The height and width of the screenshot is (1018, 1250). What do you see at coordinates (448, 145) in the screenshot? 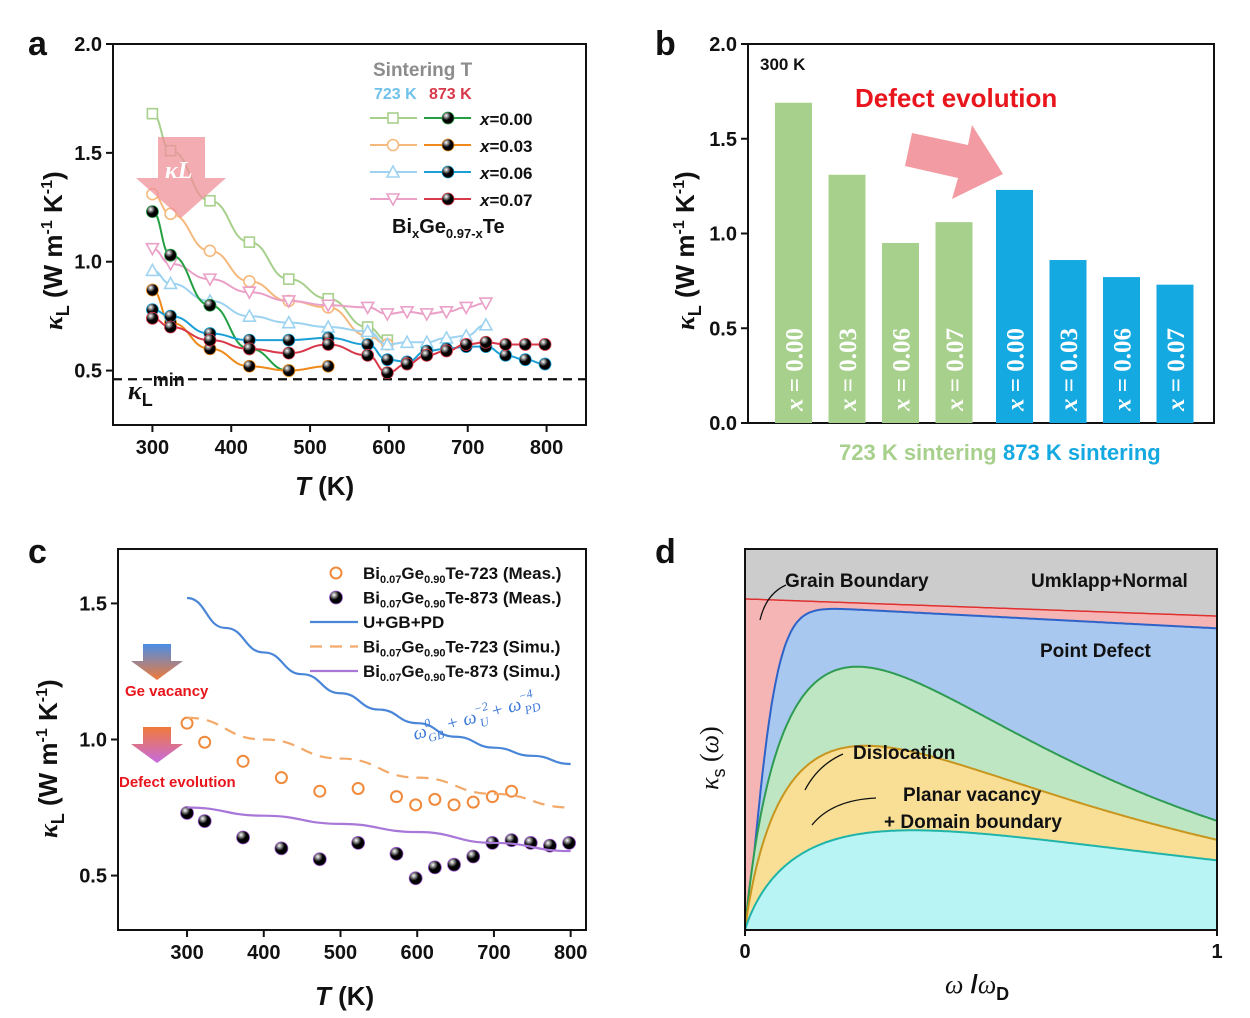
I see `legend-marker-873-1-ball` at bounding box center [448, 145].